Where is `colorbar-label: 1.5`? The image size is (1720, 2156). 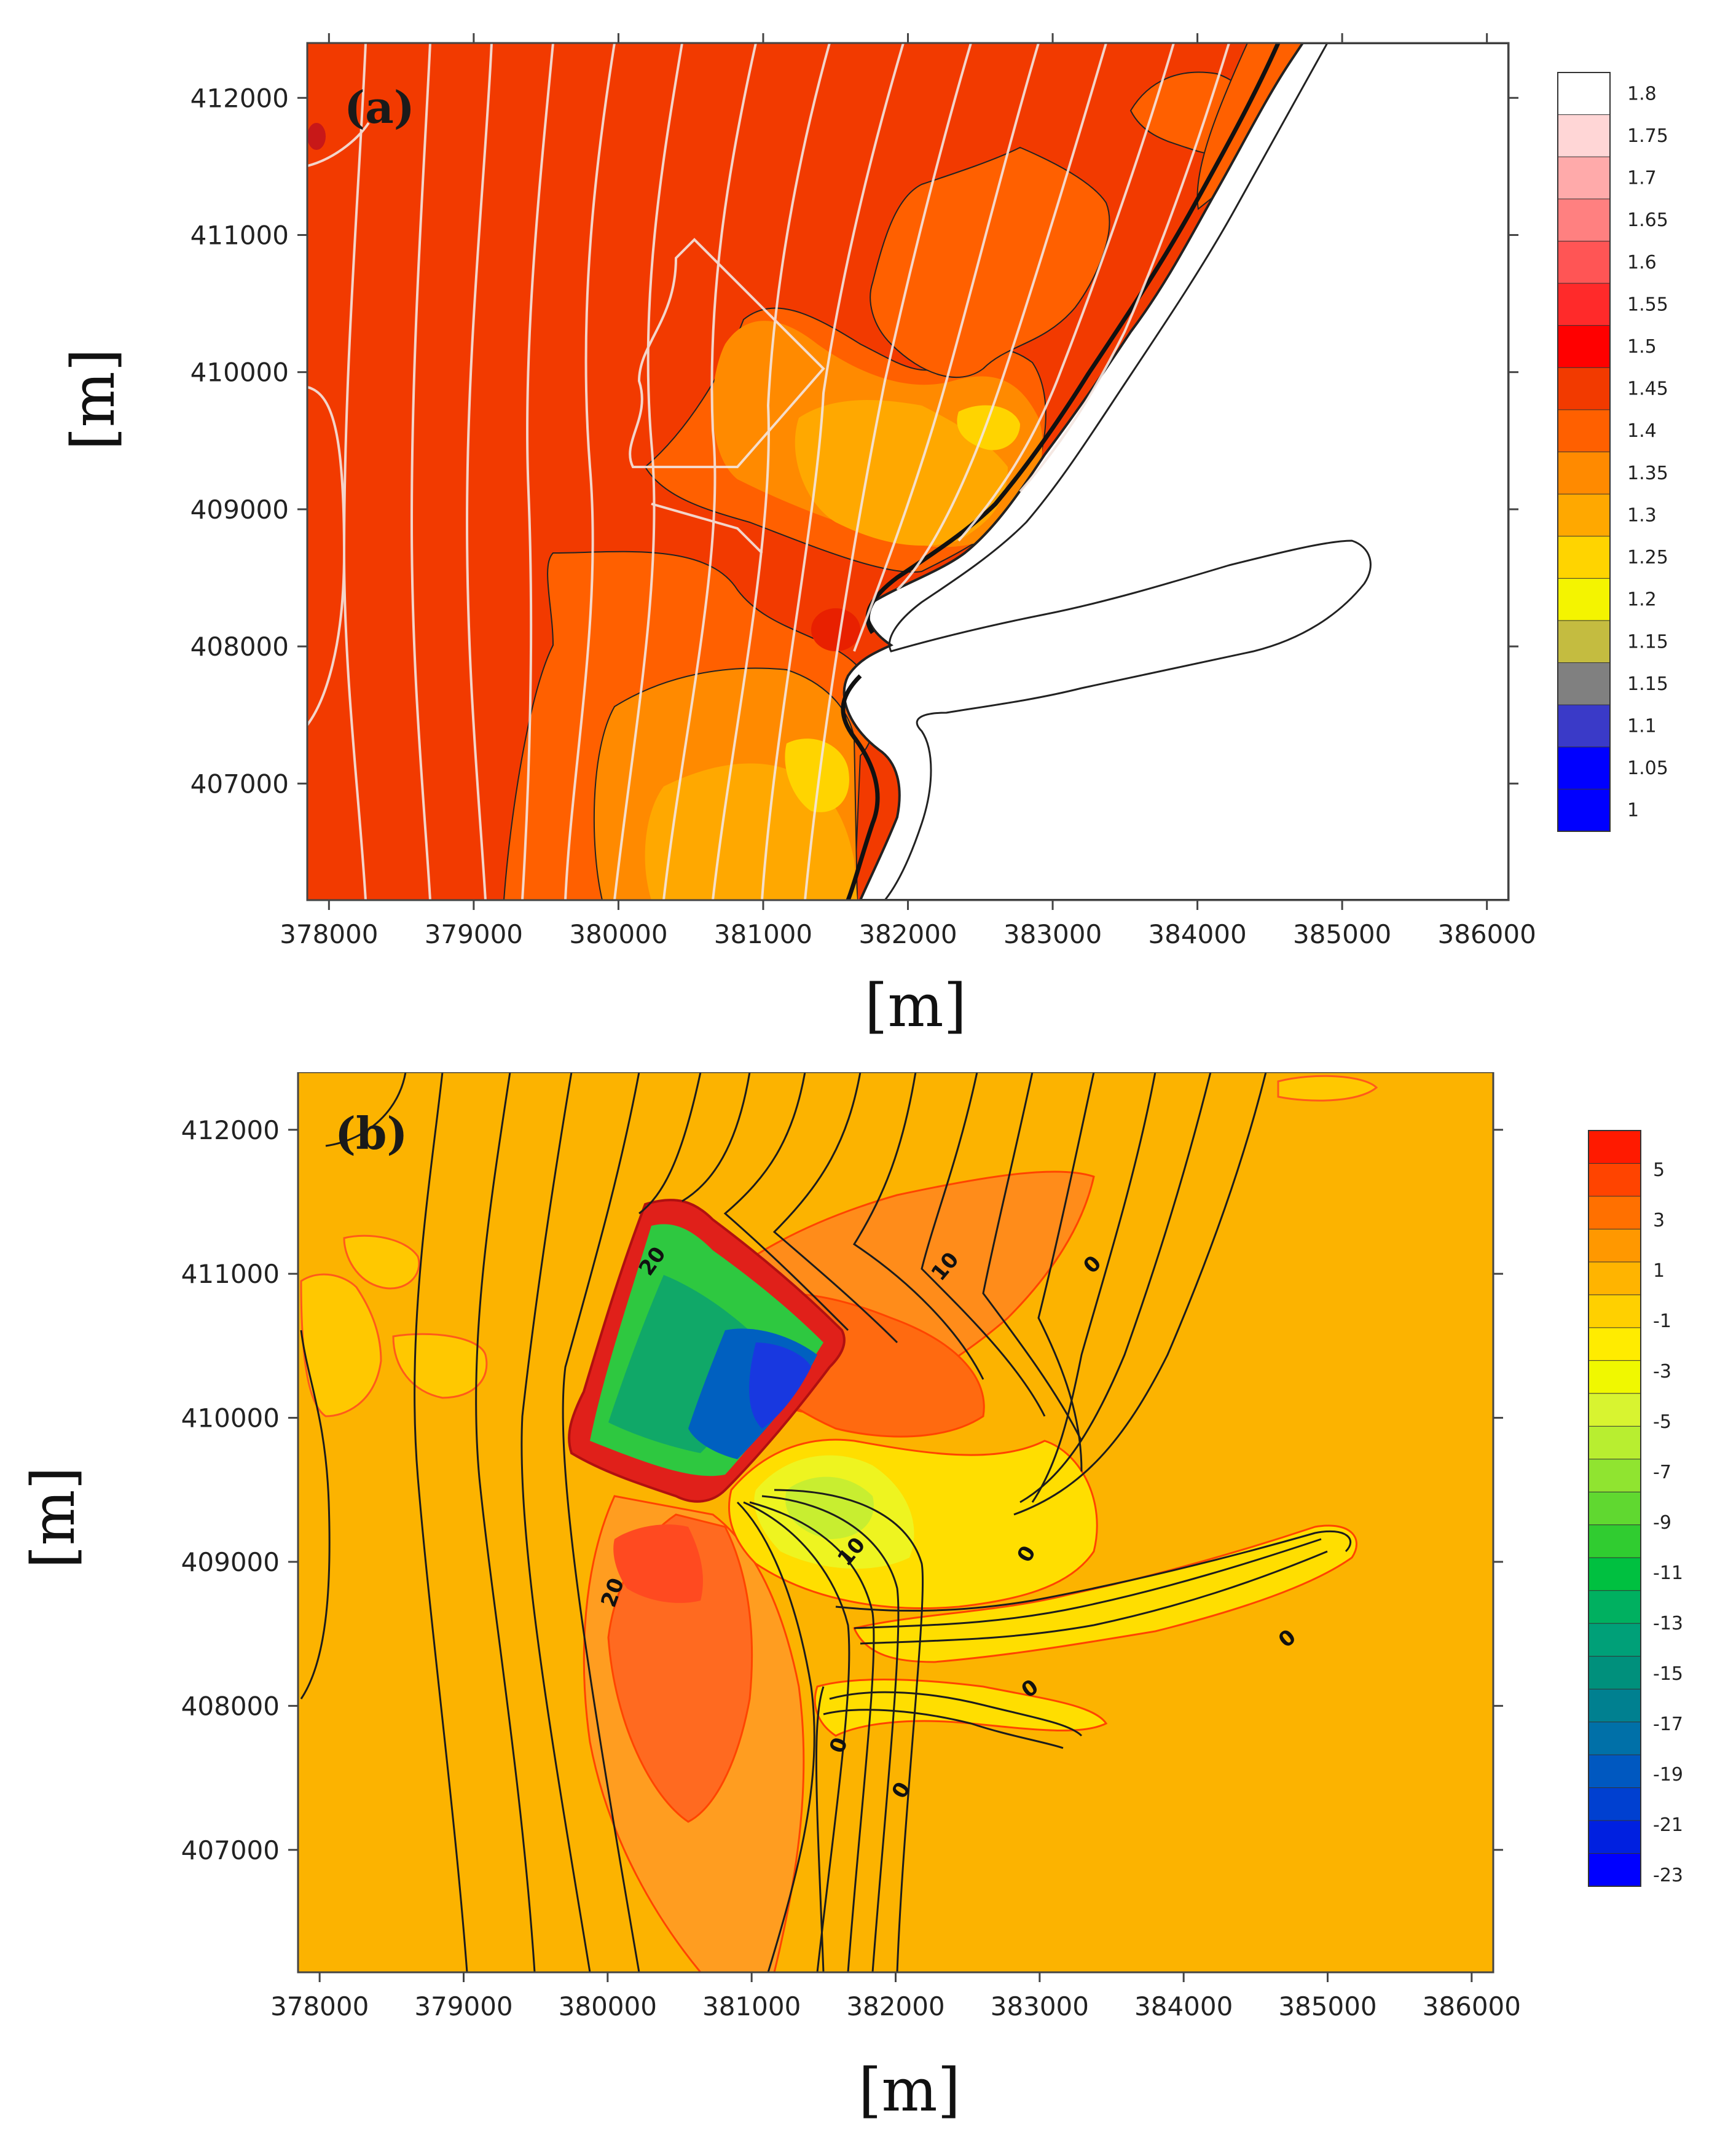
colorbar-label: 1.5 is located at coordinates (1642, 347).